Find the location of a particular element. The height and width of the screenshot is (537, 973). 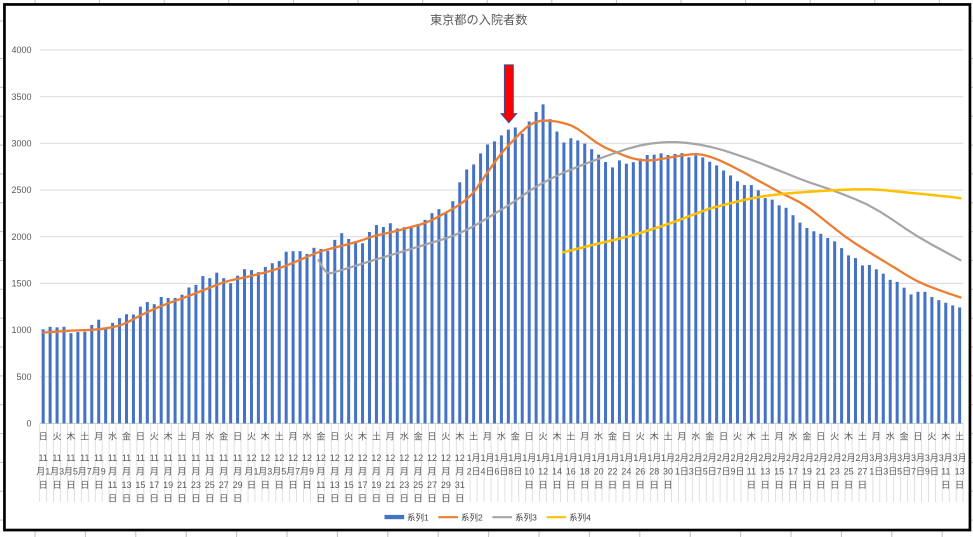

svg-text: 月1 is located at coordinates (251, 472).